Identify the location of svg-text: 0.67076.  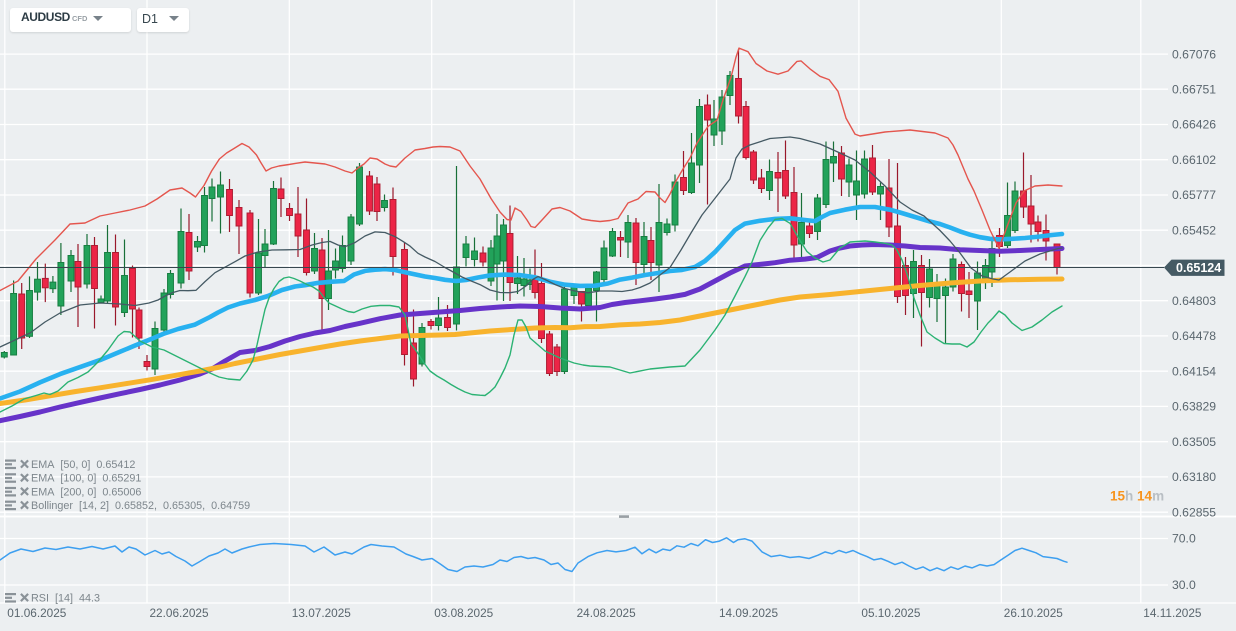
(1194, 54).